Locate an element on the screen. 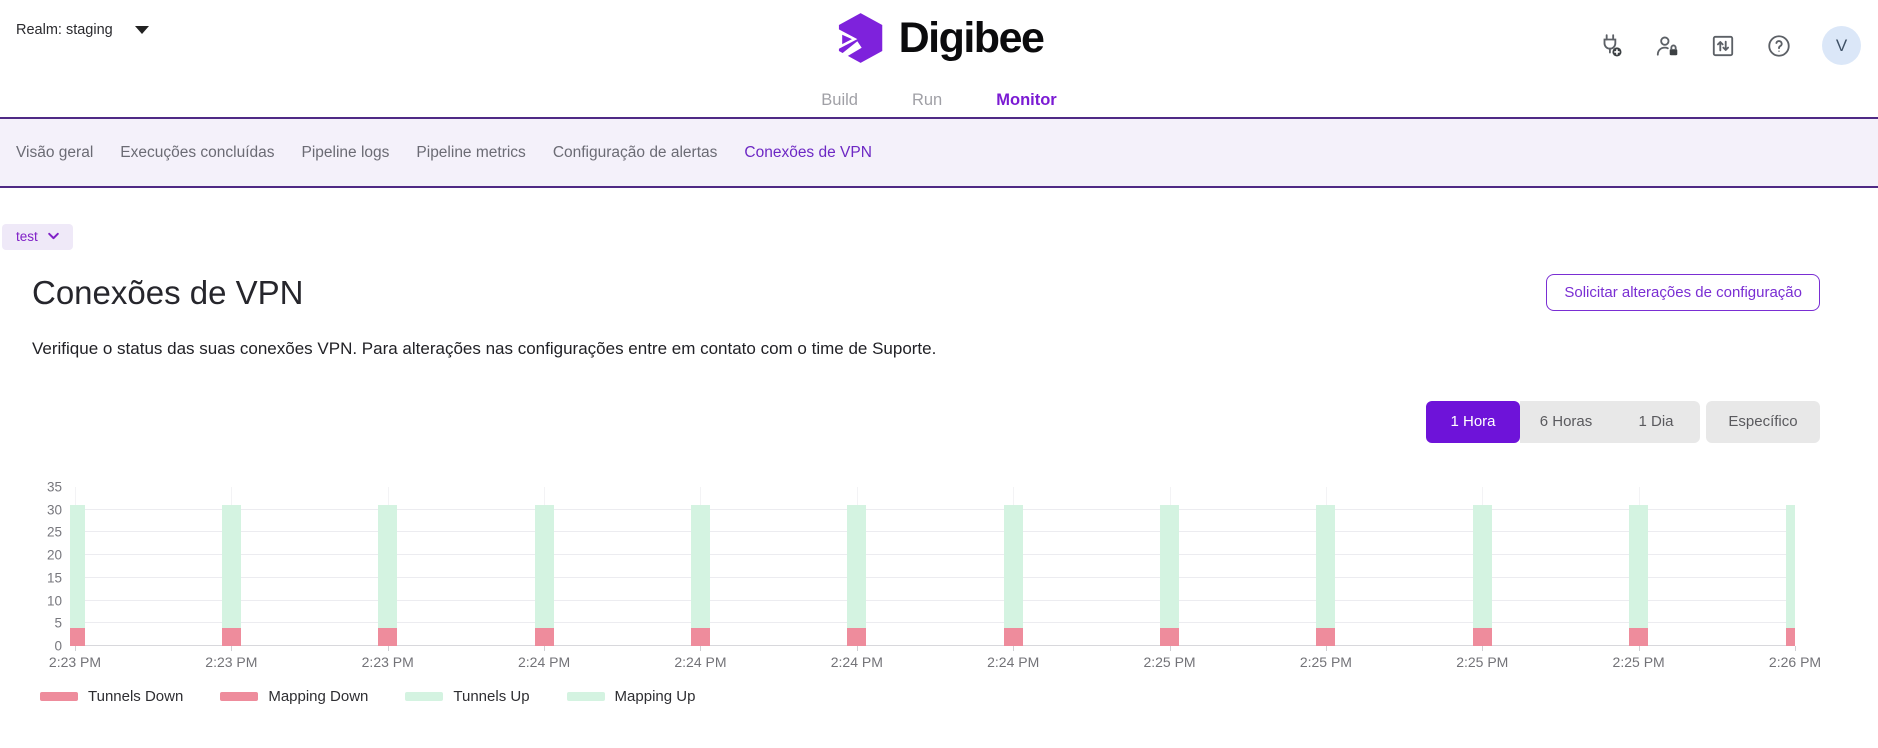  tab-monitor: Monitor is located at coordinates (1026, 100).